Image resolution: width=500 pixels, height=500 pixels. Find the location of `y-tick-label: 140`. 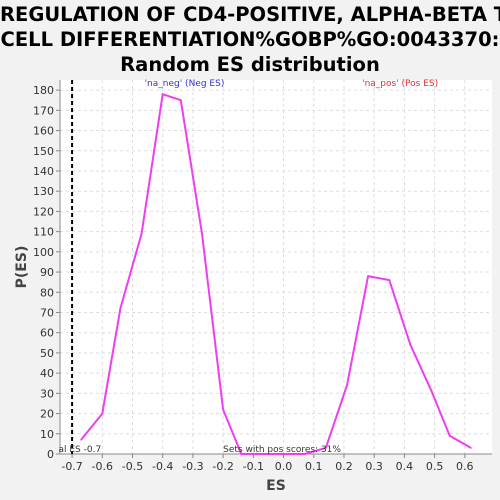

y-tick-label: 140 is located at coordinates (43, 171).